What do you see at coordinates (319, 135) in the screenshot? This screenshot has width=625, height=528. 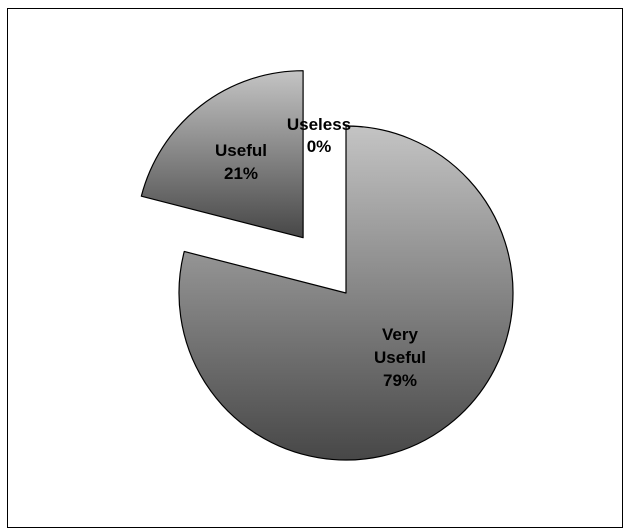 I see `data-label-useless: Useless 0%` at bounding box center [319, 135].